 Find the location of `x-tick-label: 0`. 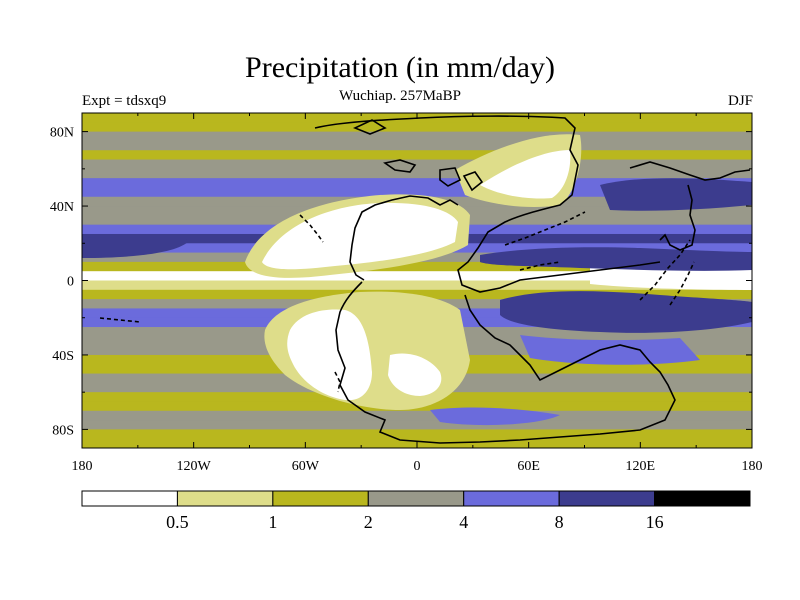

x-tick-label: 0 is located at coordinates (417, 466).